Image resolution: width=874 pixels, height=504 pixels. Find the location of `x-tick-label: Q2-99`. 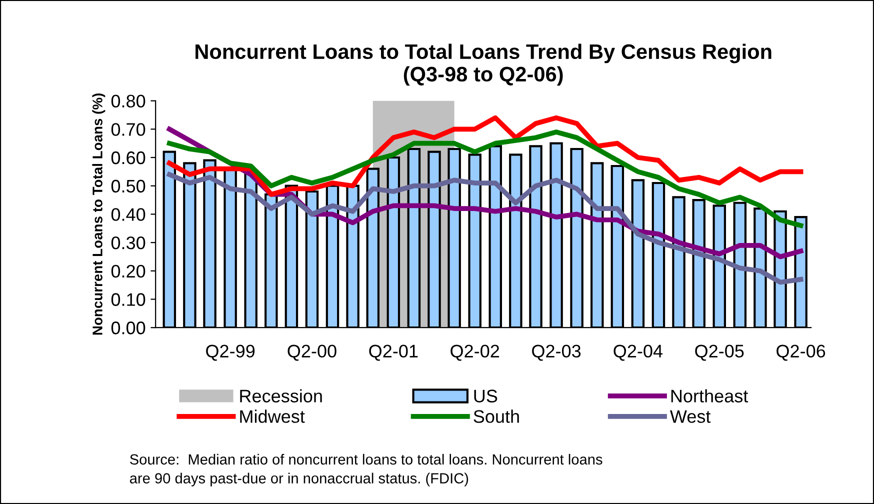

x-tick-label: Q2-99 is located at coordinates (230, 352).